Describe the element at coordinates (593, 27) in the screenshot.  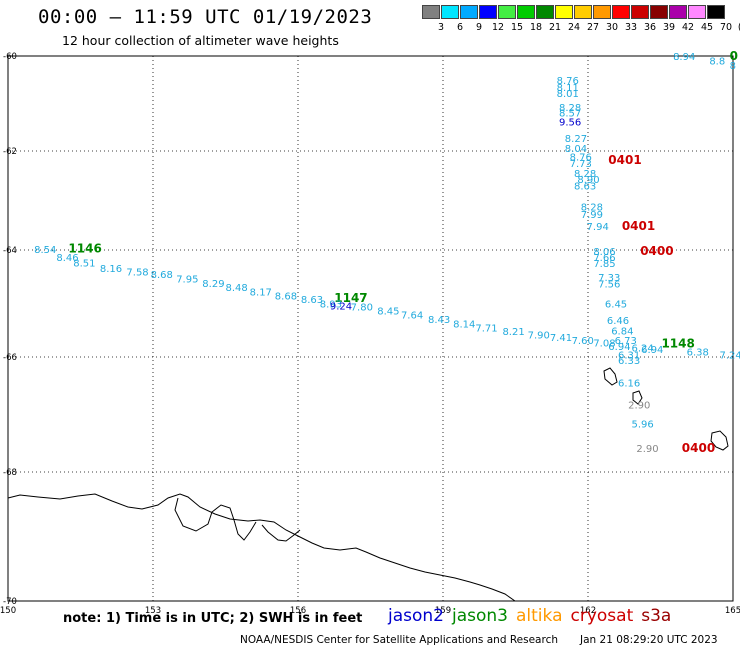
I see `scale-label: 27` at that location.